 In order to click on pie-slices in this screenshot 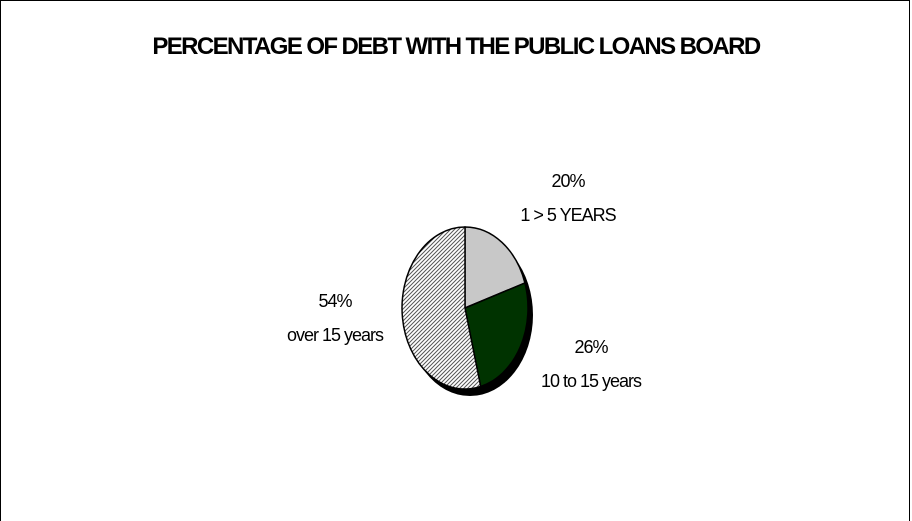, I will do `click(465, 308)`.